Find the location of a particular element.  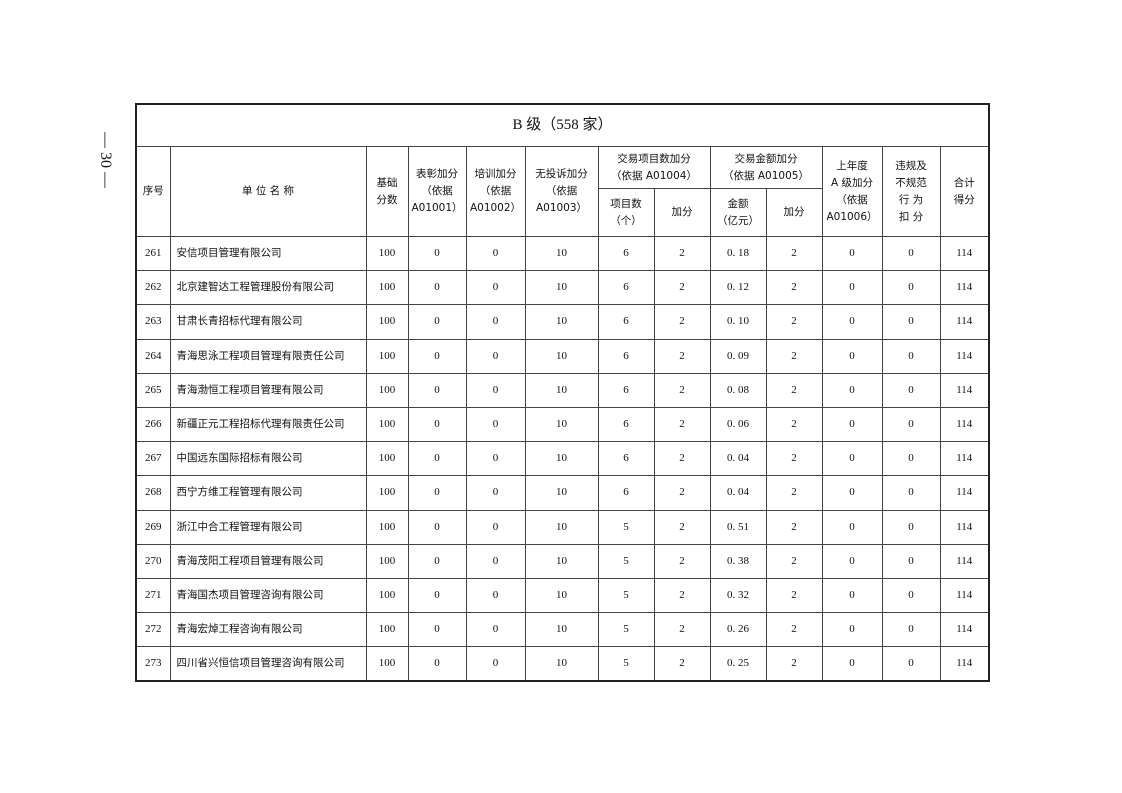

header-index: 序号 is located at coordinates (153, 191).